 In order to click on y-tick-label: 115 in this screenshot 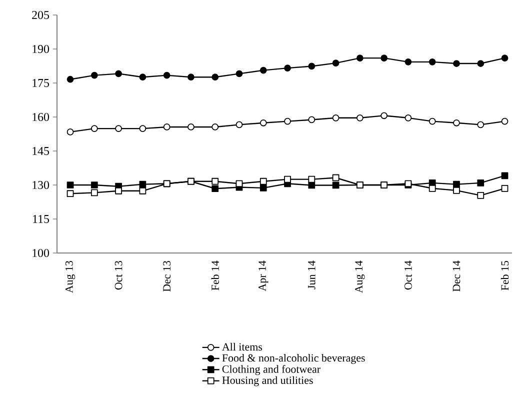, I will do `click(41, 218)`.